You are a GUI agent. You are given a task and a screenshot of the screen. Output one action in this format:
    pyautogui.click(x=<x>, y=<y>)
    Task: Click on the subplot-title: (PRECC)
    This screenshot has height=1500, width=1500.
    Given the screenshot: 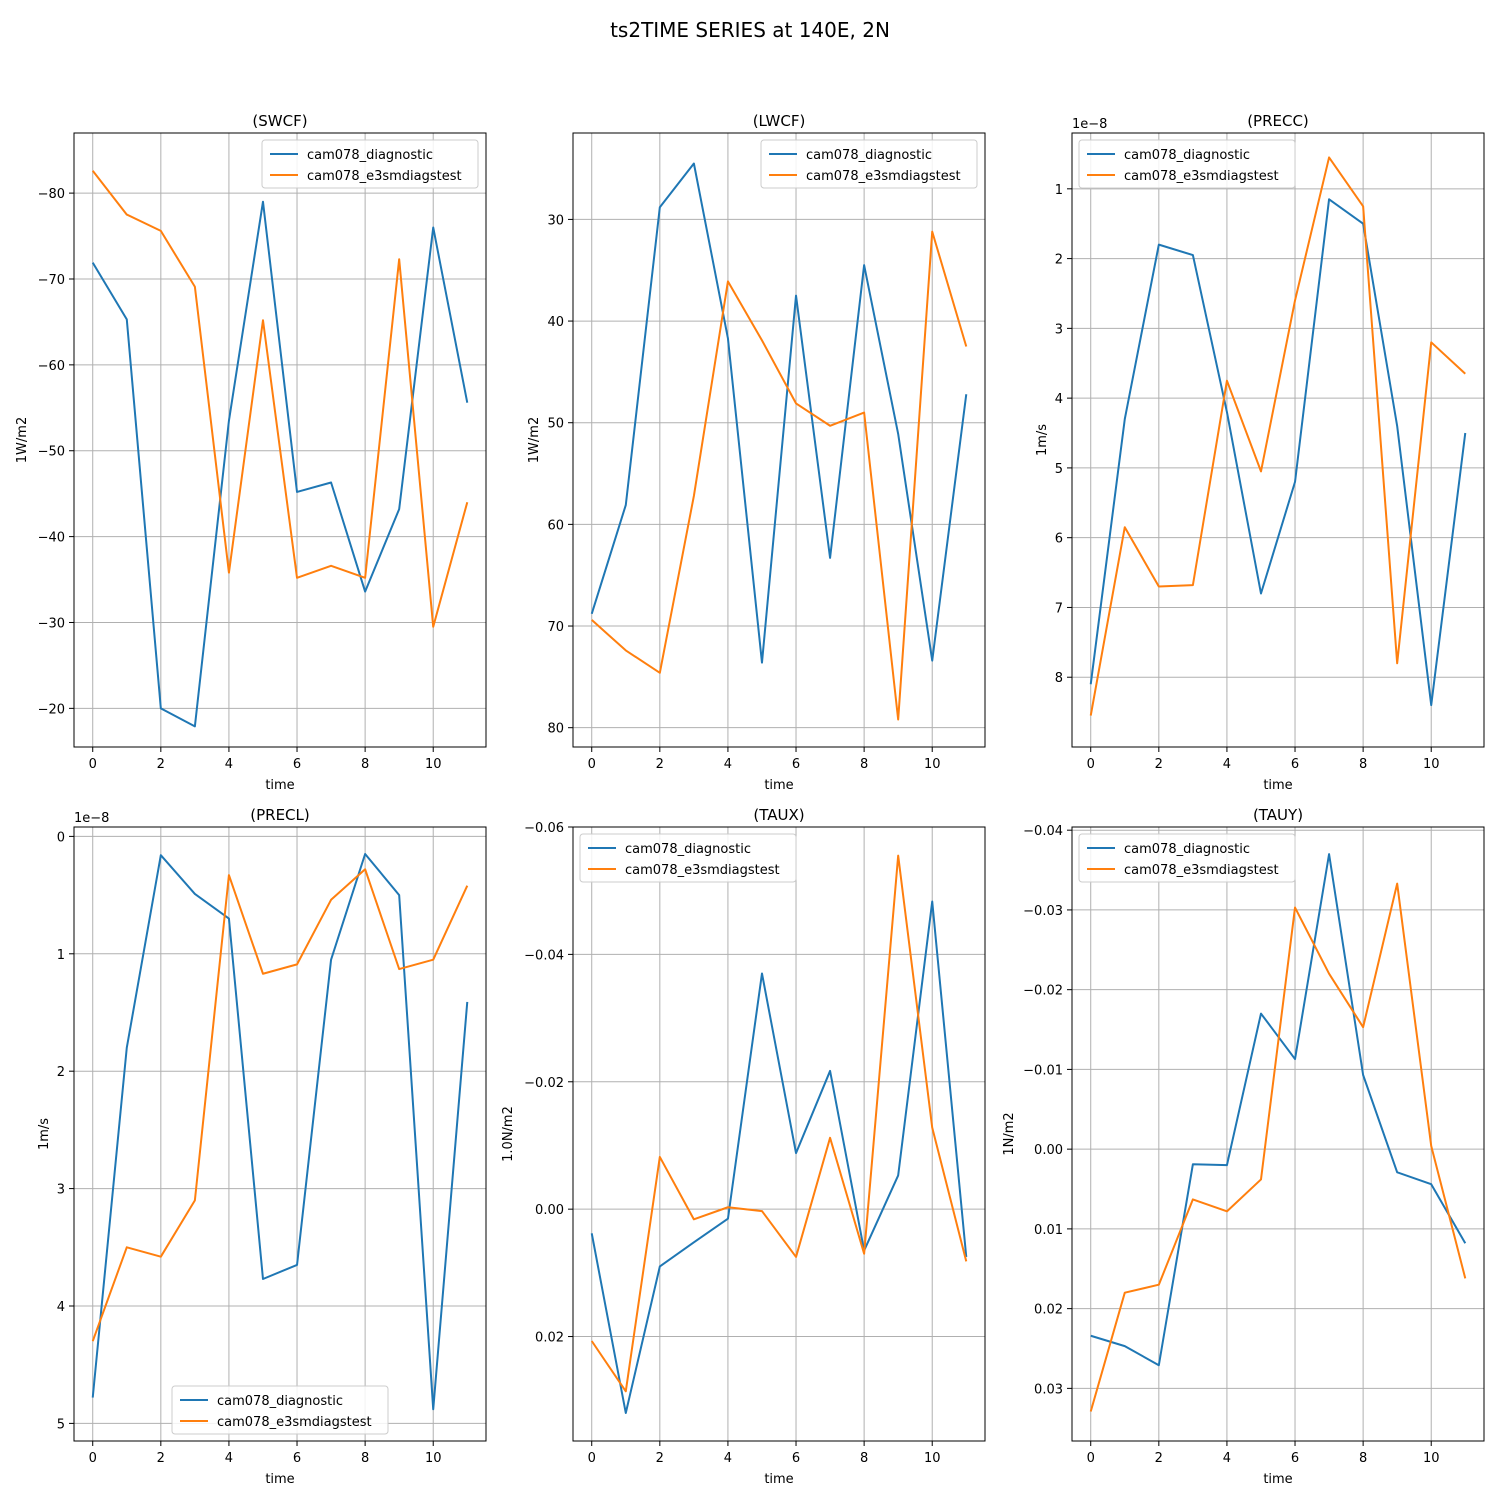 What is the action you would take?
    pyautogui.click(x=1278, y=121)
    